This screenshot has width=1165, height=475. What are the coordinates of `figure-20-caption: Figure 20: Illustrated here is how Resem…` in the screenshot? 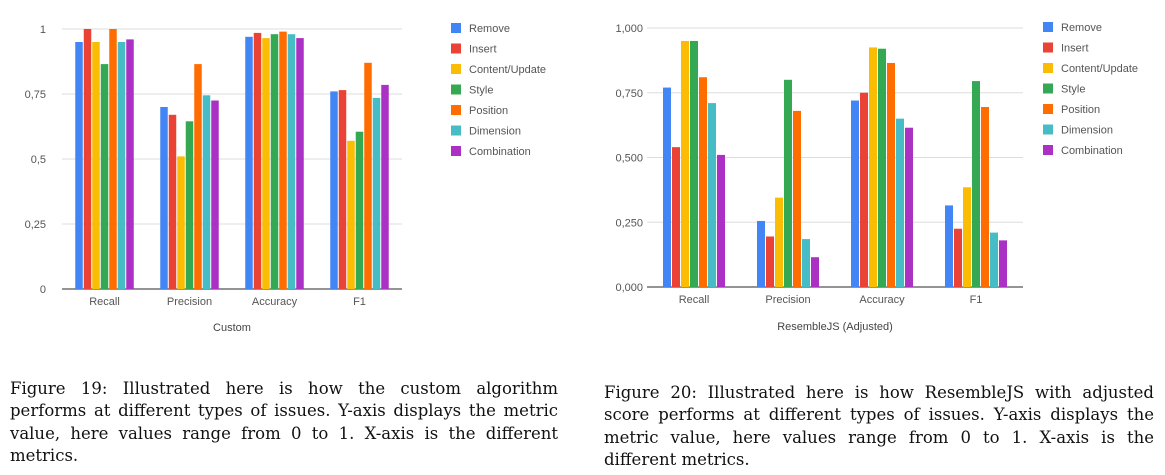 It's located at (879, 426).